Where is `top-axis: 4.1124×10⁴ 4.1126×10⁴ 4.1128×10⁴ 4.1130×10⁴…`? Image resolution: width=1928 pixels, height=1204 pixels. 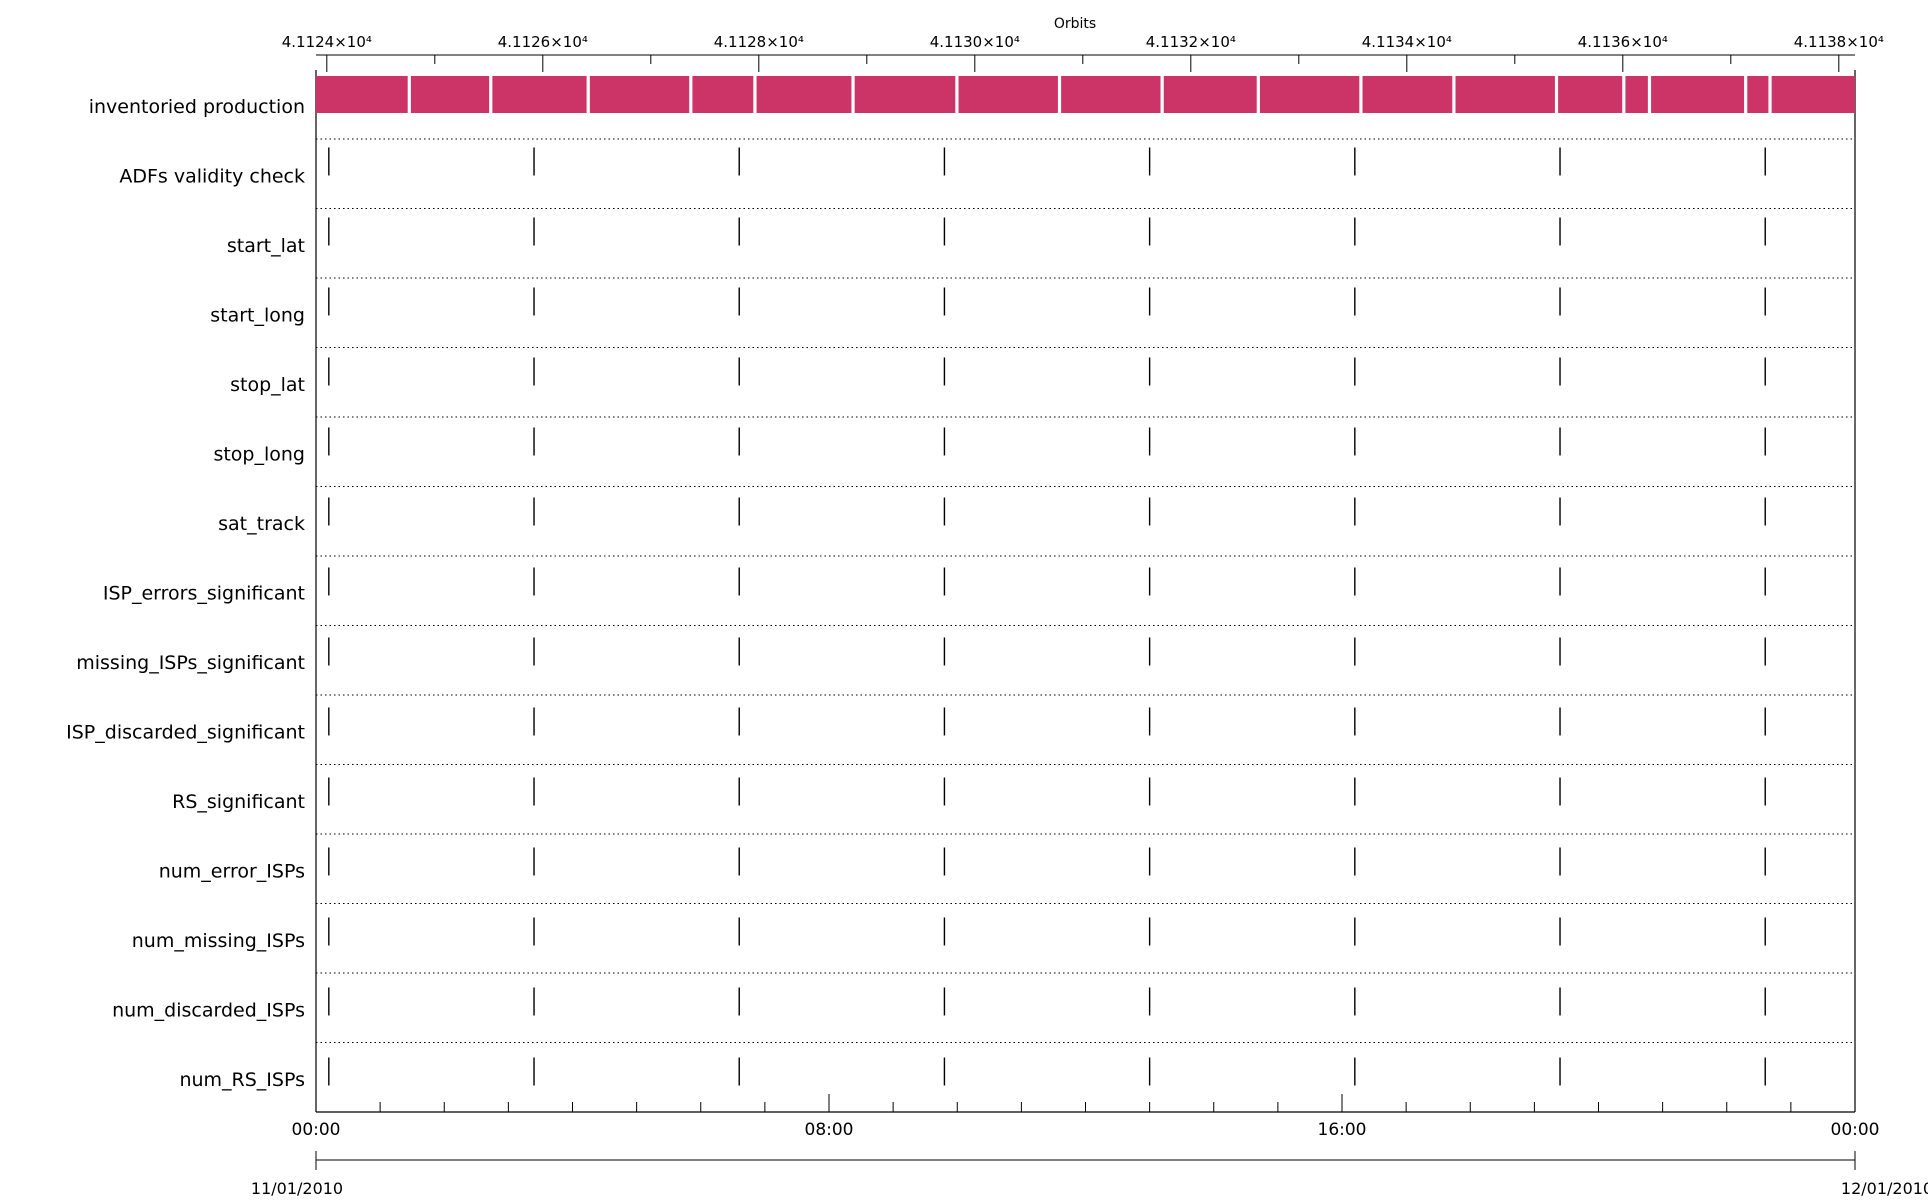 top-axis: 4.1124×10⁴ 4.1126×10⁴ 4.1128×10⁴ 4.1130×10⁴… is located at coordinates (1083, 52).